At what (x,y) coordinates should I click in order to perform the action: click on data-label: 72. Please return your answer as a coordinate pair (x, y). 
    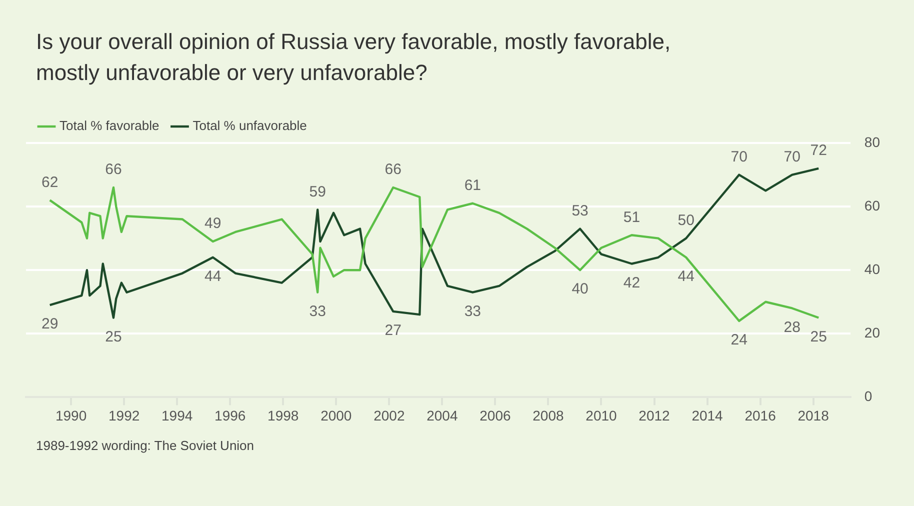
    Looking at the image, I should click on (818, 151).